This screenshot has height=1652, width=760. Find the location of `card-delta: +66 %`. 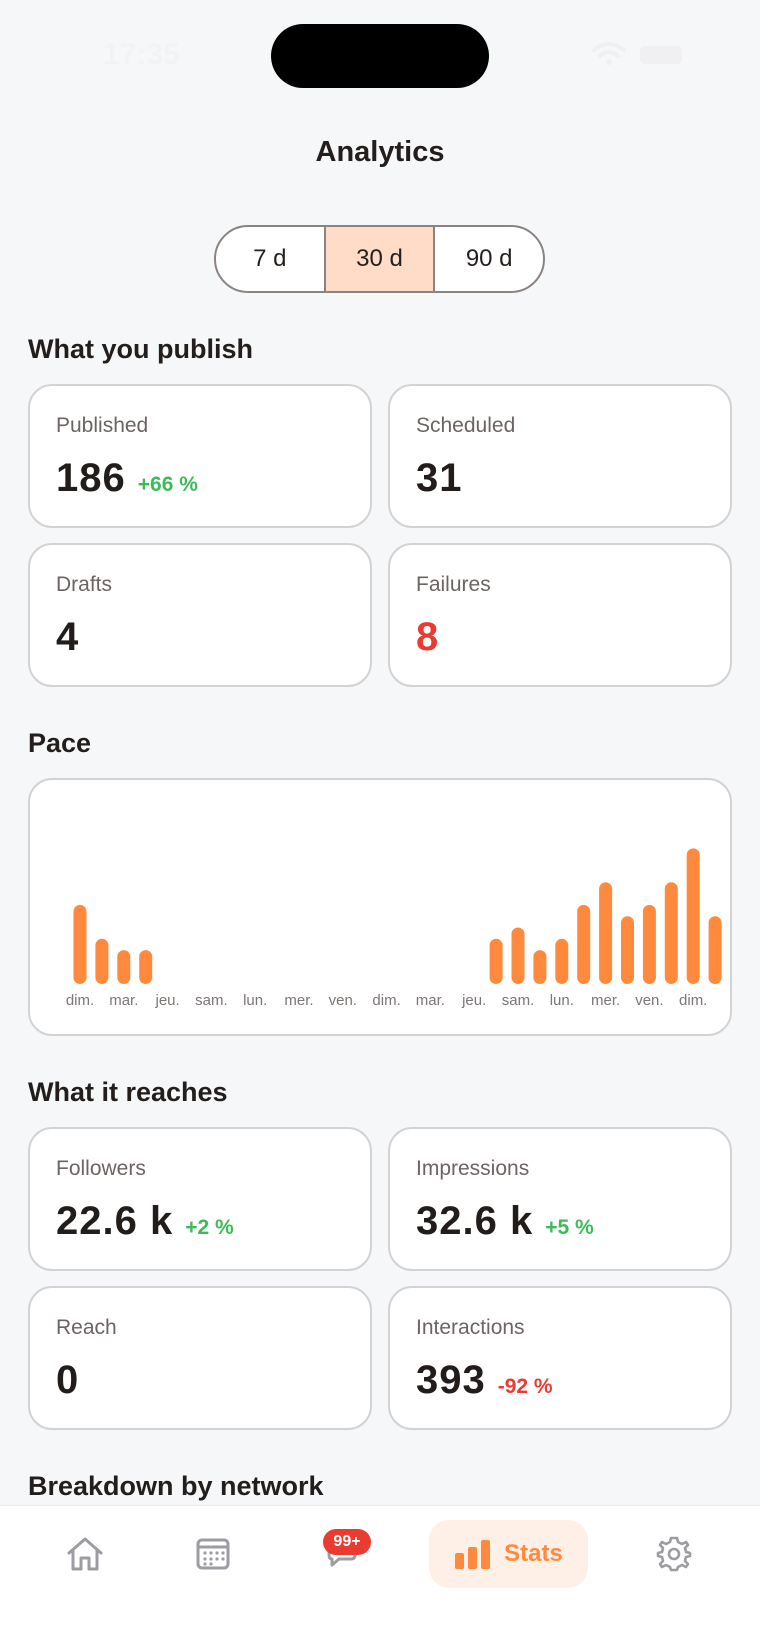

card-delta: +66 % is located at coordinates (167, 484).